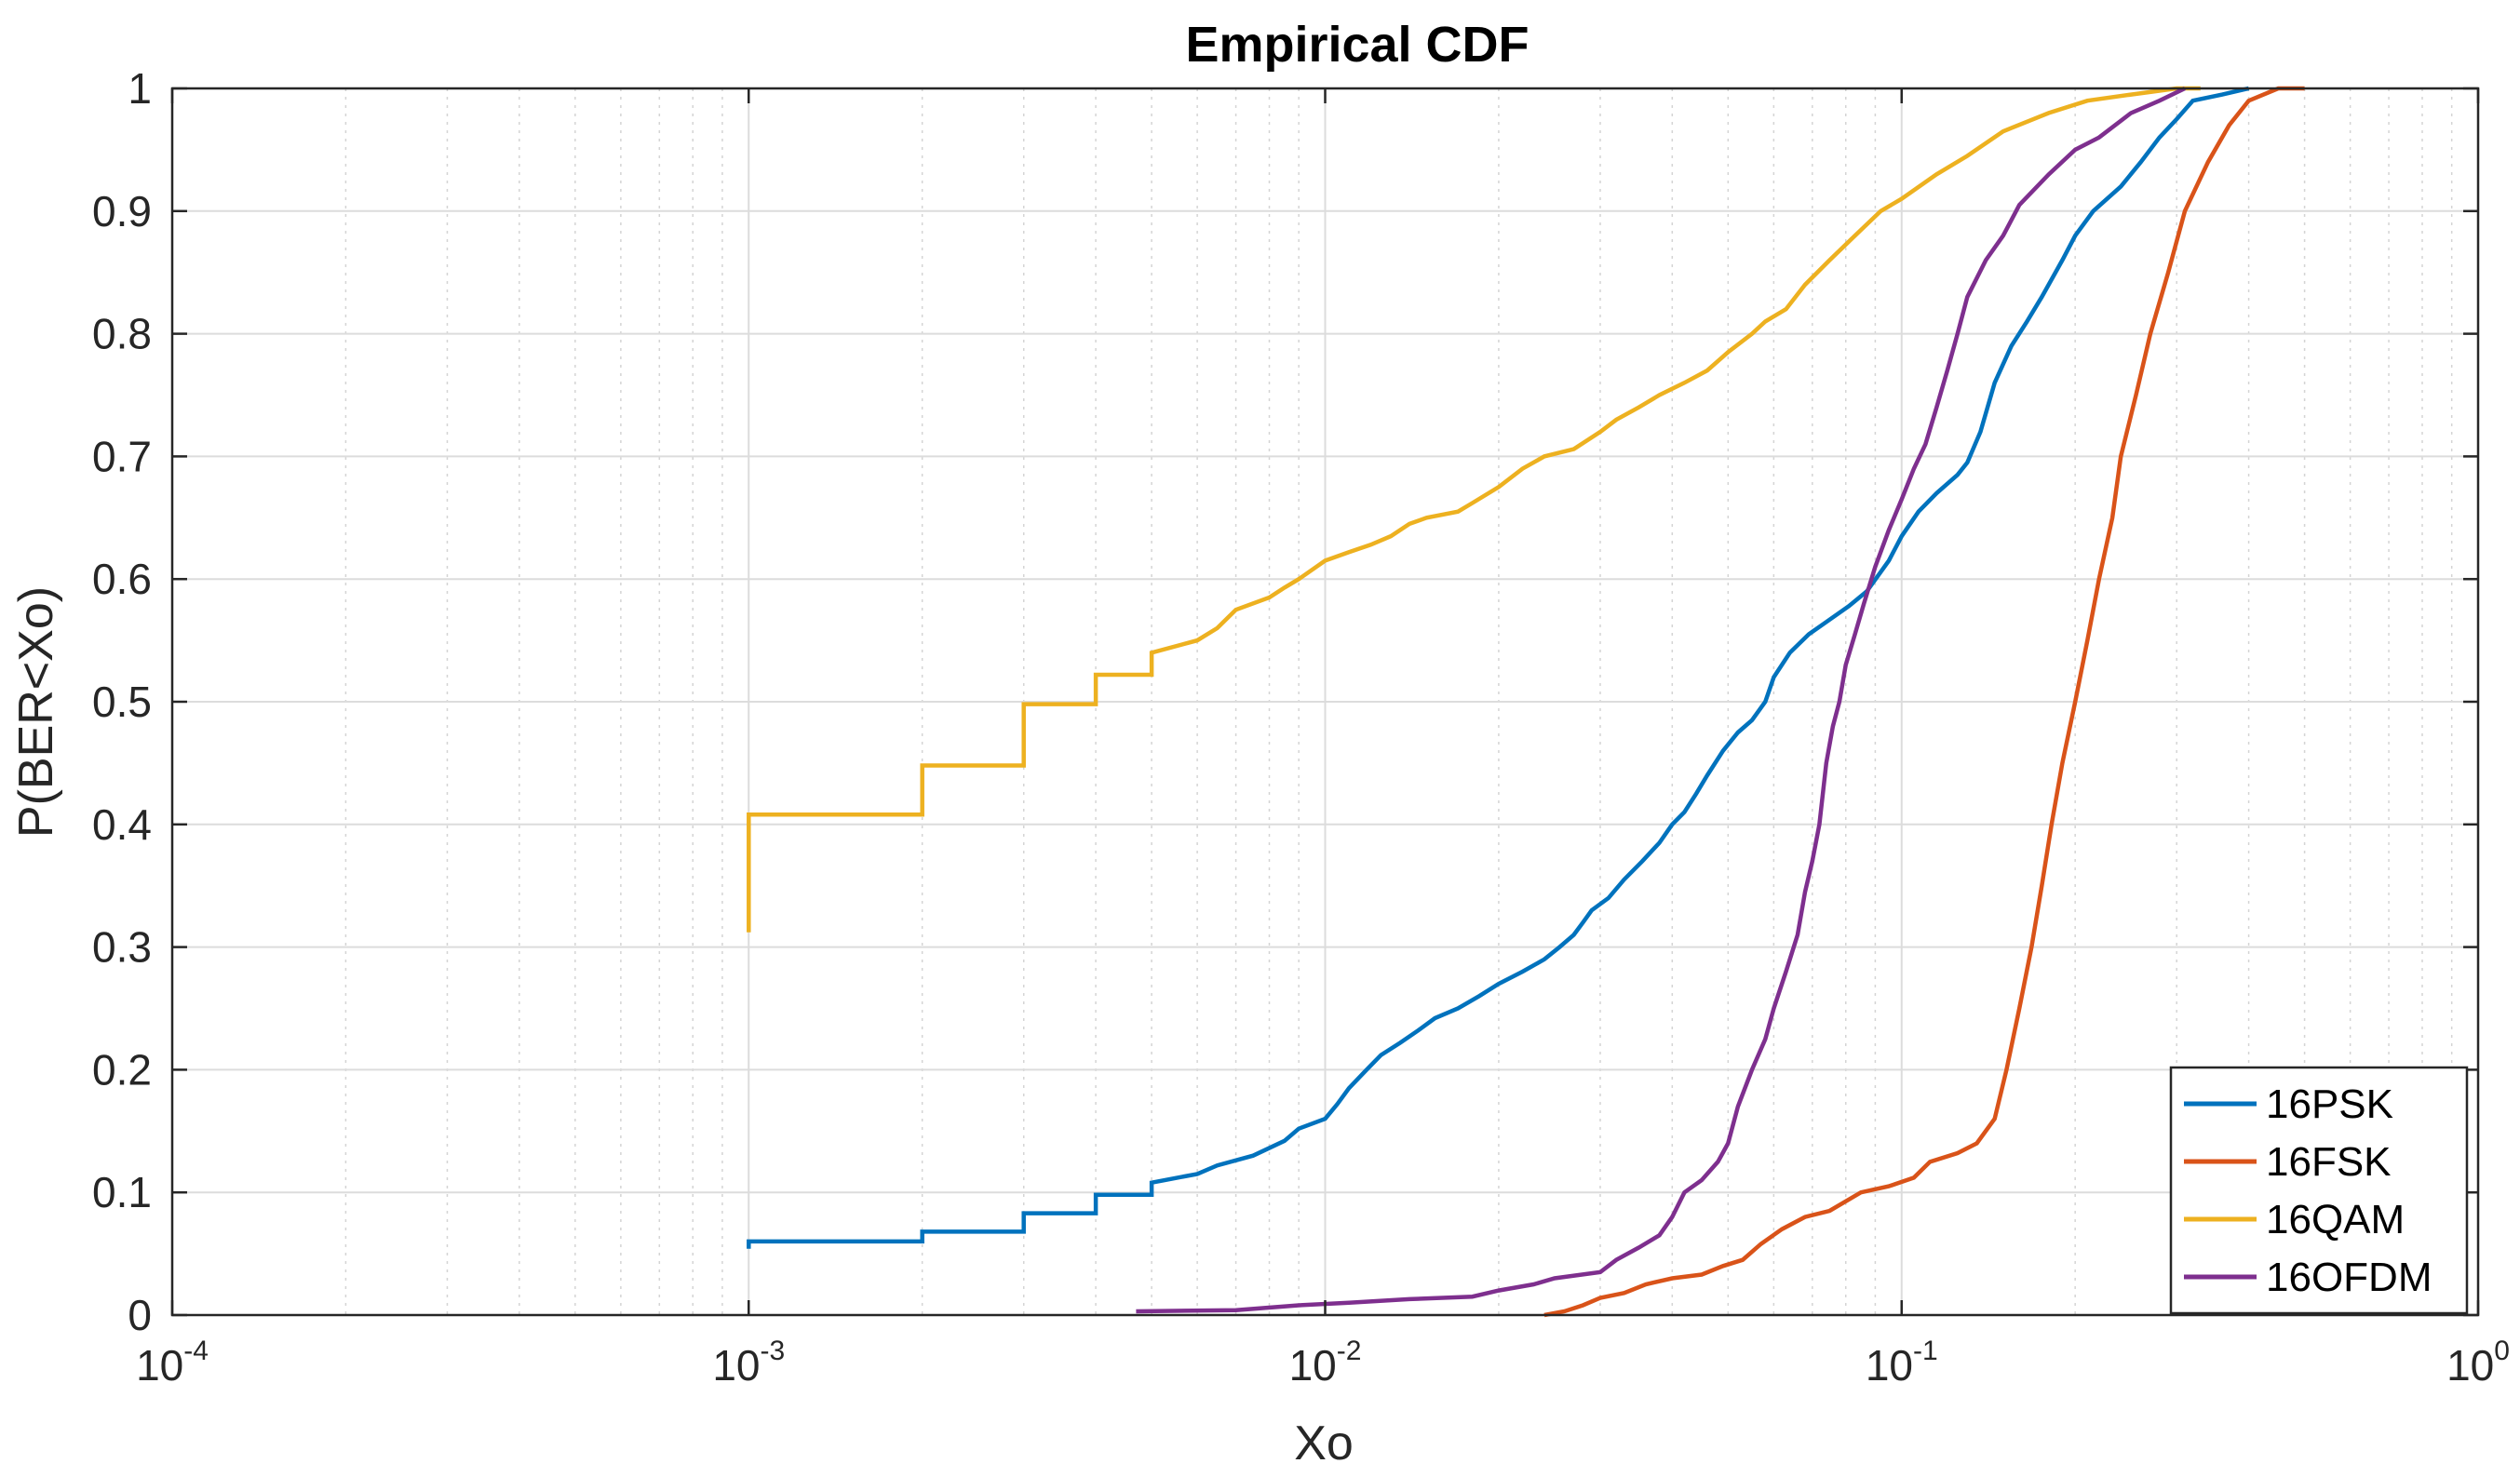 This screenshot has height=1477, width=2520. Describe the element at coordinates (122, 1192) in the screenshot. I see `y-tick-label: 0.1` at that location.